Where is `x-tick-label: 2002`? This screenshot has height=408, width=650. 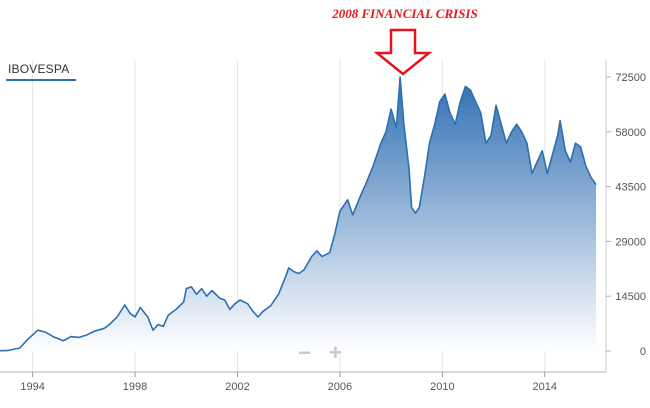 x-tick-label: 2002 is located at coordinates (237, 387).